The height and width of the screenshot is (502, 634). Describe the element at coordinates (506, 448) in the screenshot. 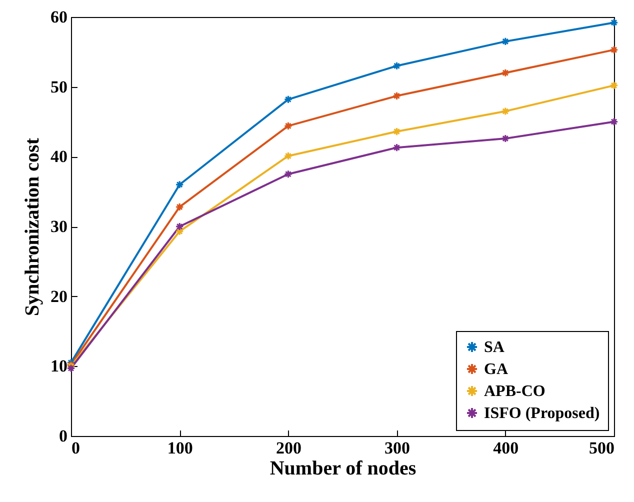

I see `x-tick-label: 400` at that location.